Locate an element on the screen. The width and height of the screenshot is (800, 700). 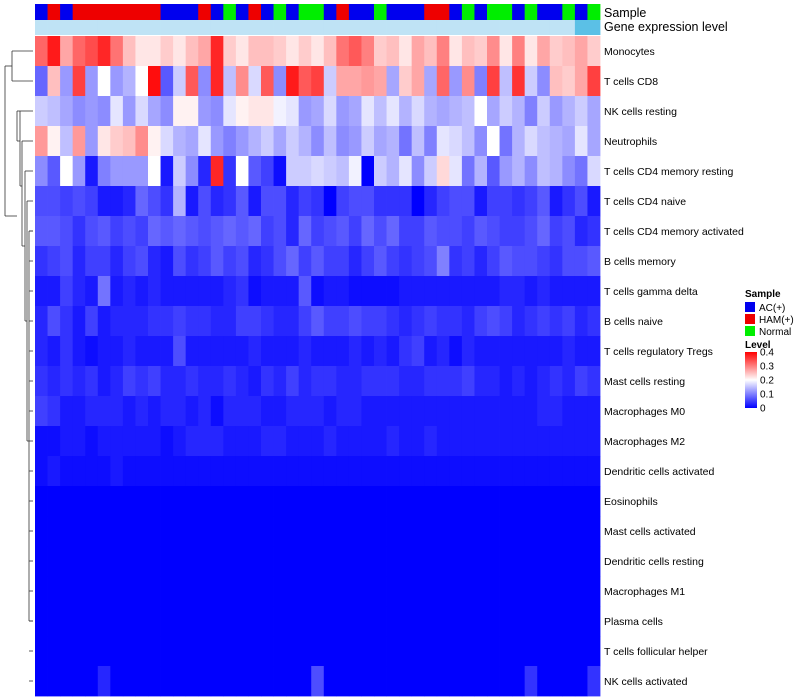
sample-legend-label: Normal is located at coordinates (775, 332).